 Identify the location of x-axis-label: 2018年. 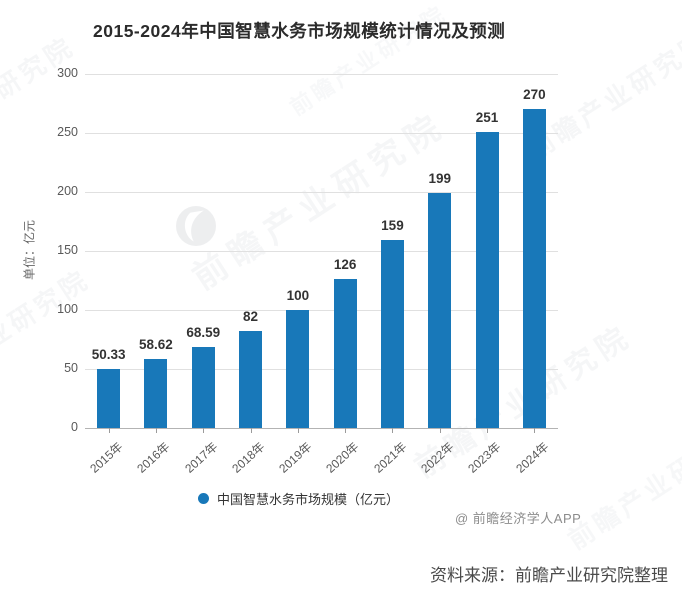
(248, 457).